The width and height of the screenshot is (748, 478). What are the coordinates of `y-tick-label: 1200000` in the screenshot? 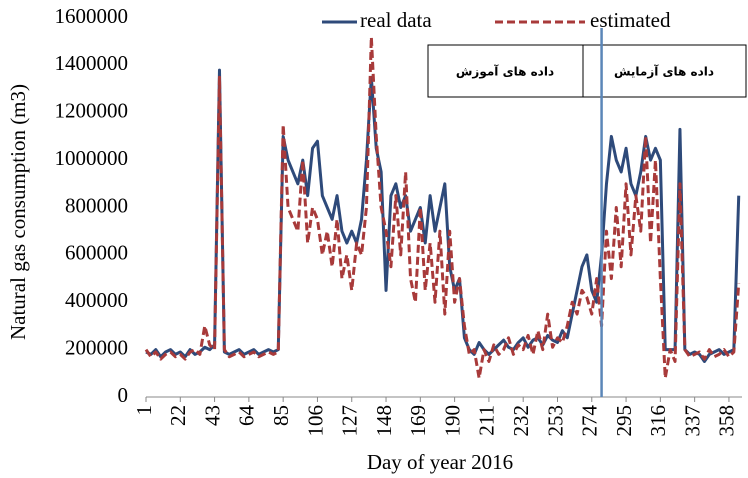 It's located at (92, 111).